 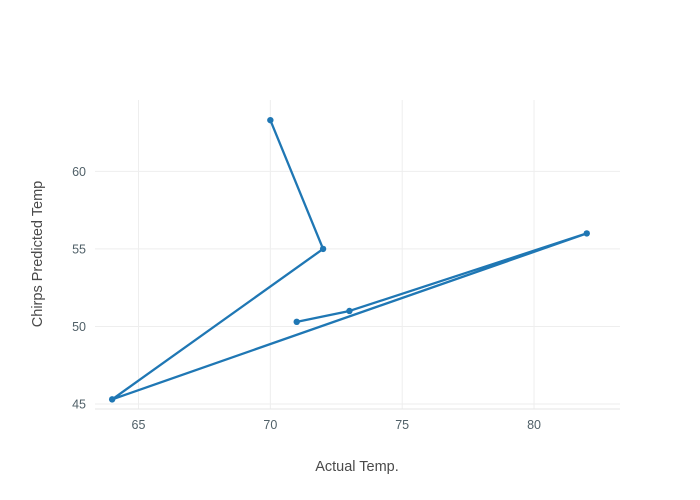 What do you see at coordinates (79, 327) in the screenshot?
I see `y-tick-label: 50` at bounding box center [79, 327].